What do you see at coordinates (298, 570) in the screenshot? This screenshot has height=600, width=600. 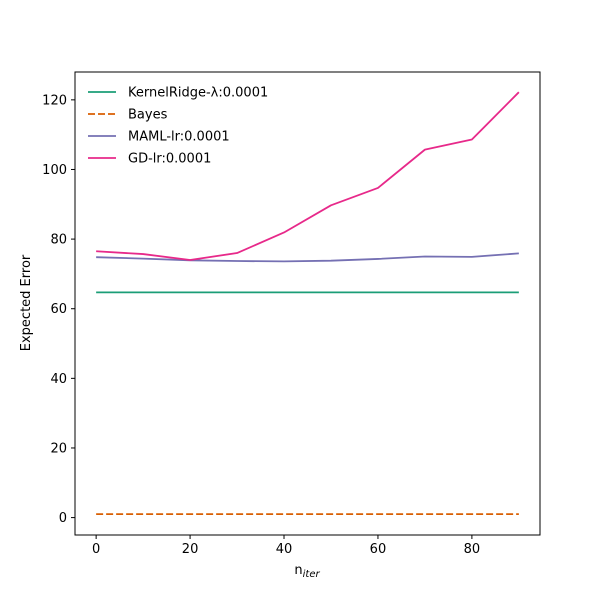 I see `x-axis-label-main: n` at bounding box center [298, 570].